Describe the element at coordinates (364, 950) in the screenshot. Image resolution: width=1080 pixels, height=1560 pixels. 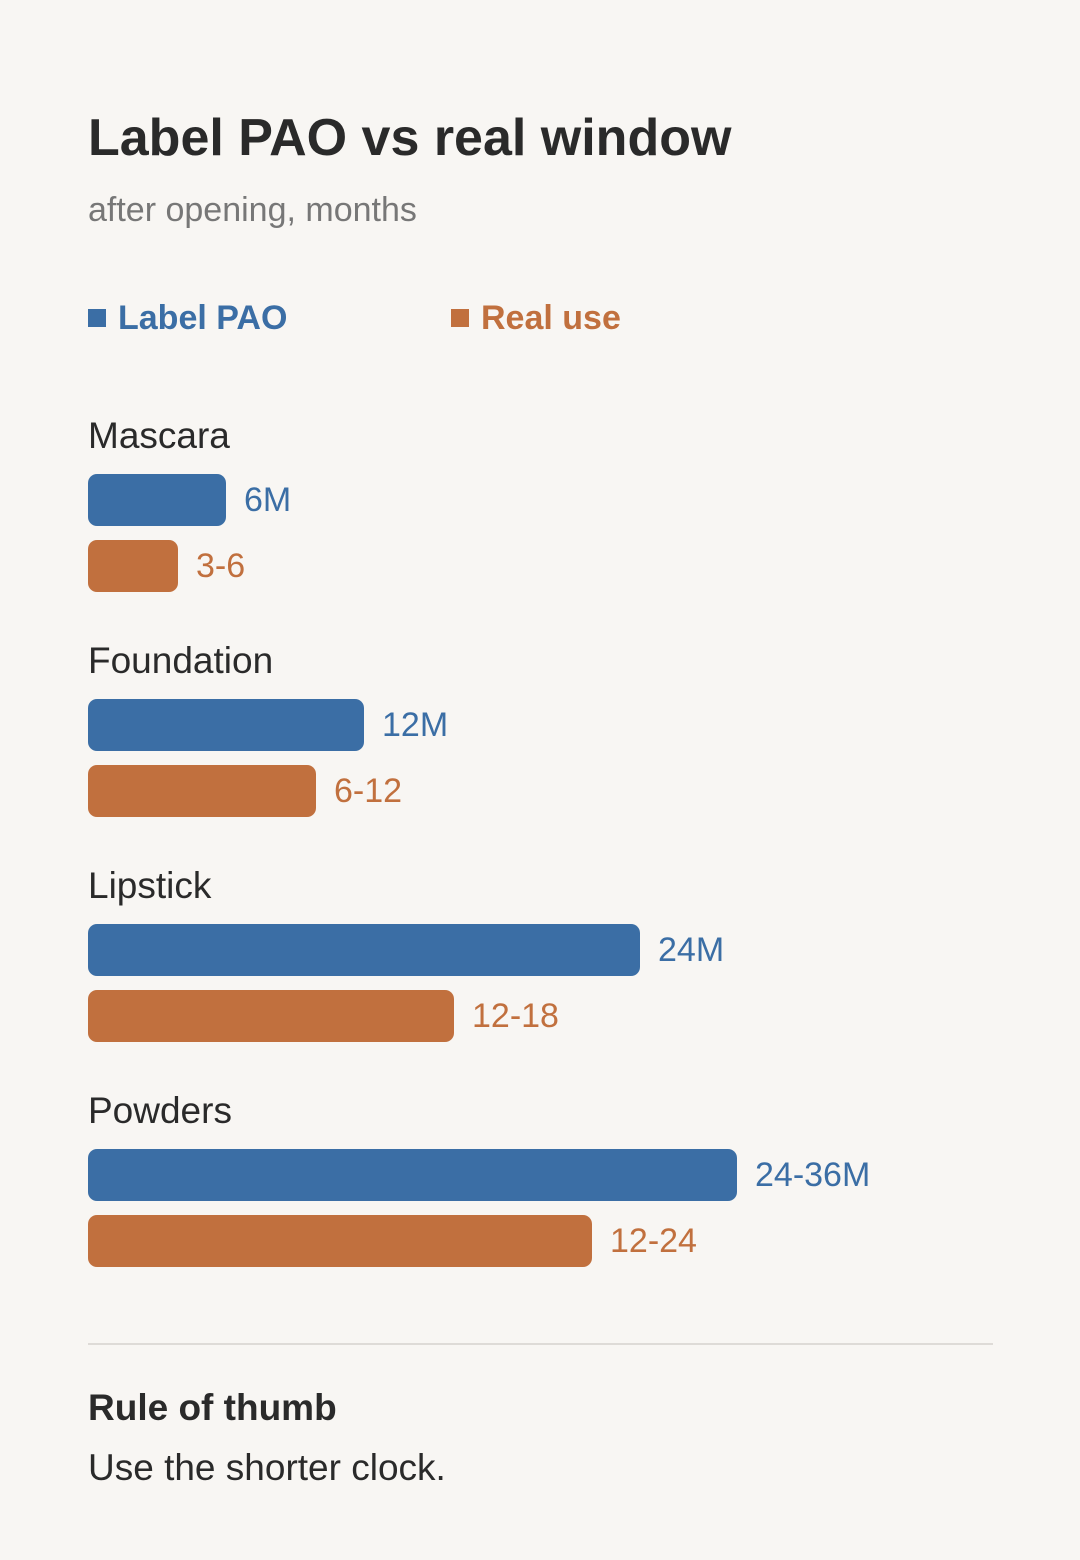
I see `bar-label-pao-lipstick` at that location.